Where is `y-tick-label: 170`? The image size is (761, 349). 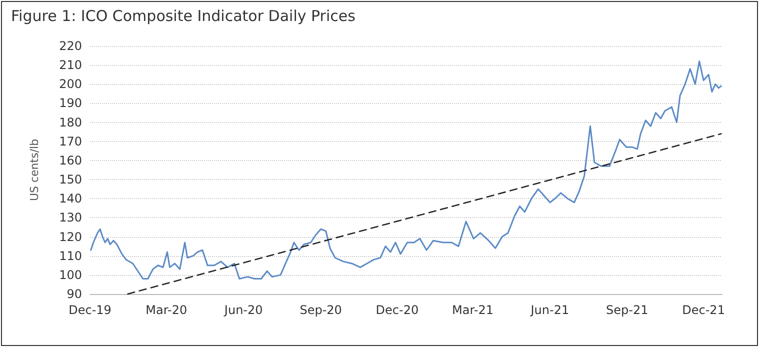 y-tick-label: 170 is located at coordinates (70, 141).